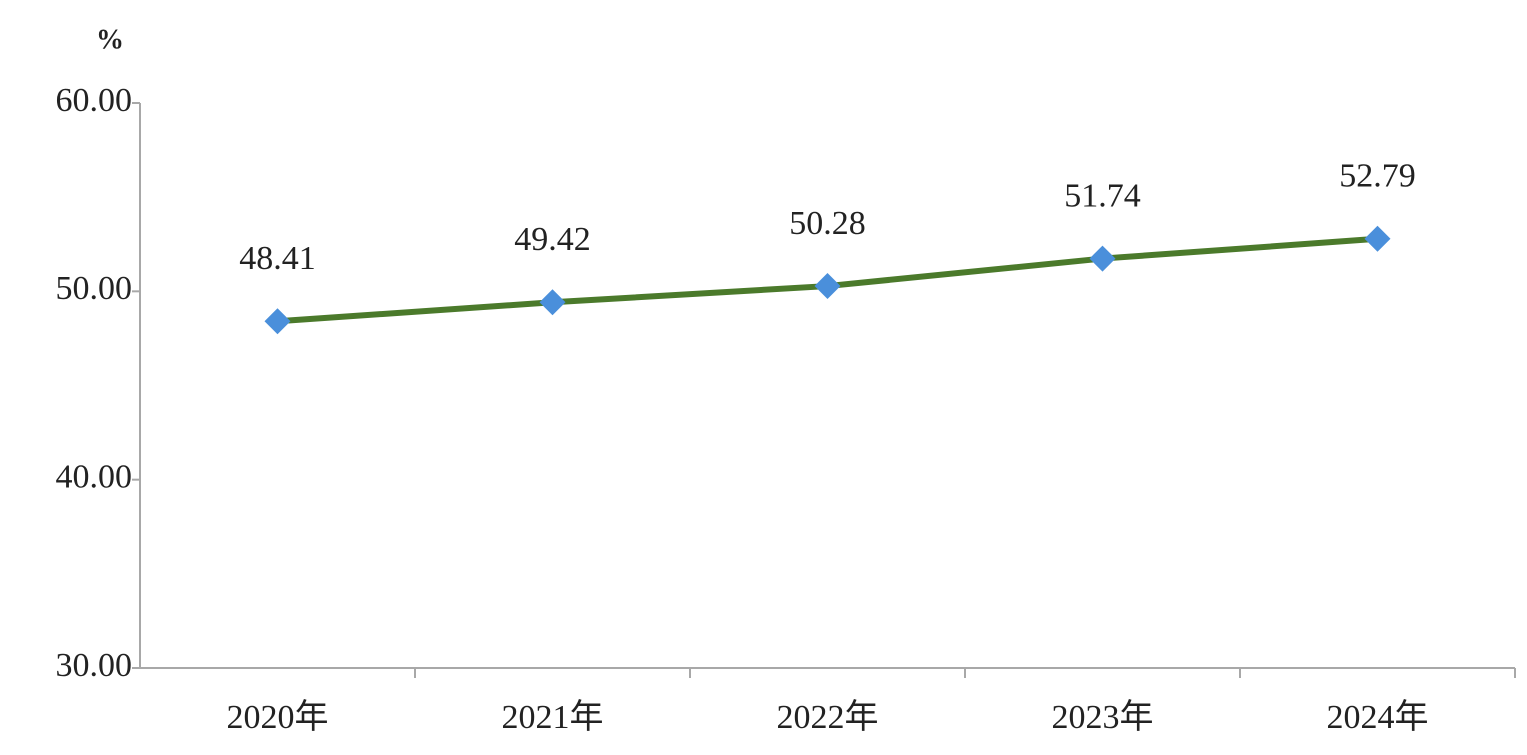 This screenshot has height=755, width=1527. What do you see at coordinates (94, 100) in the screenshot?
I see `y-tick-label: 60.00` at bounding box center [94, 100].